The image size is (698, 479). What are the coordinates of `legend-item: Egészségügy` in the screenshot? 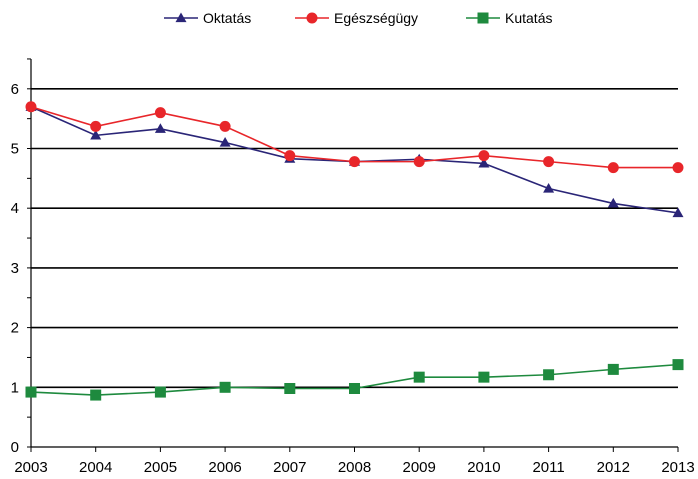 It's located at (356, 18).